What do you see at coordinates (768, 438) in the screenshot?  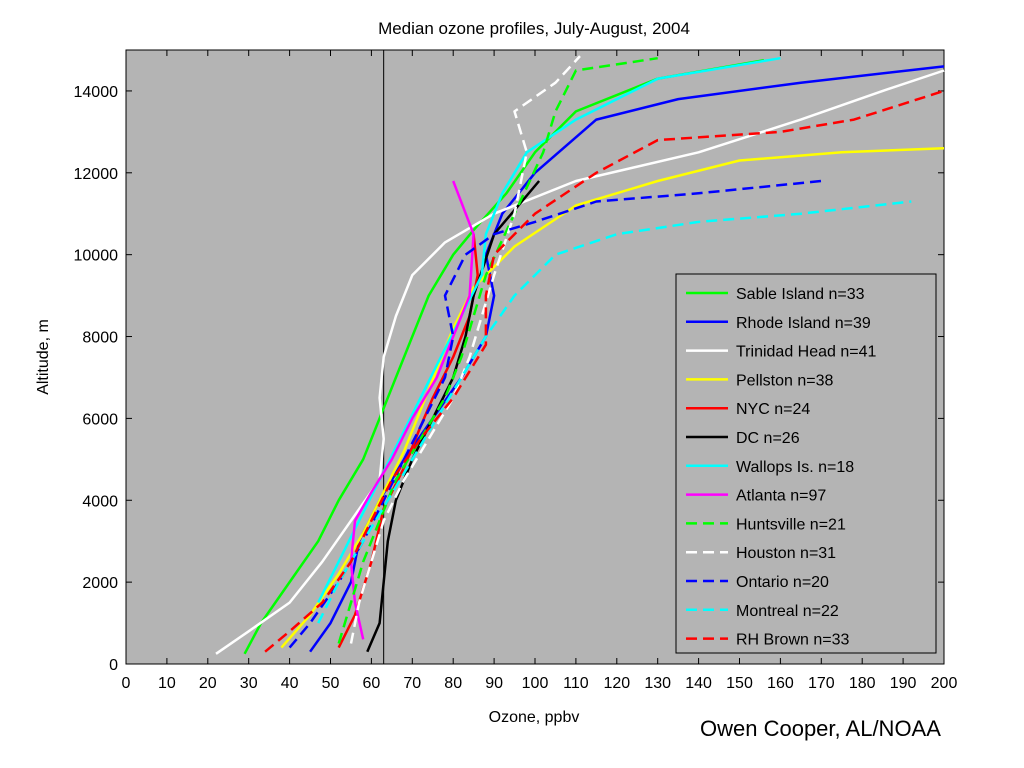 I see `legend-label: DC n=26` at bounding box center [768, 438].